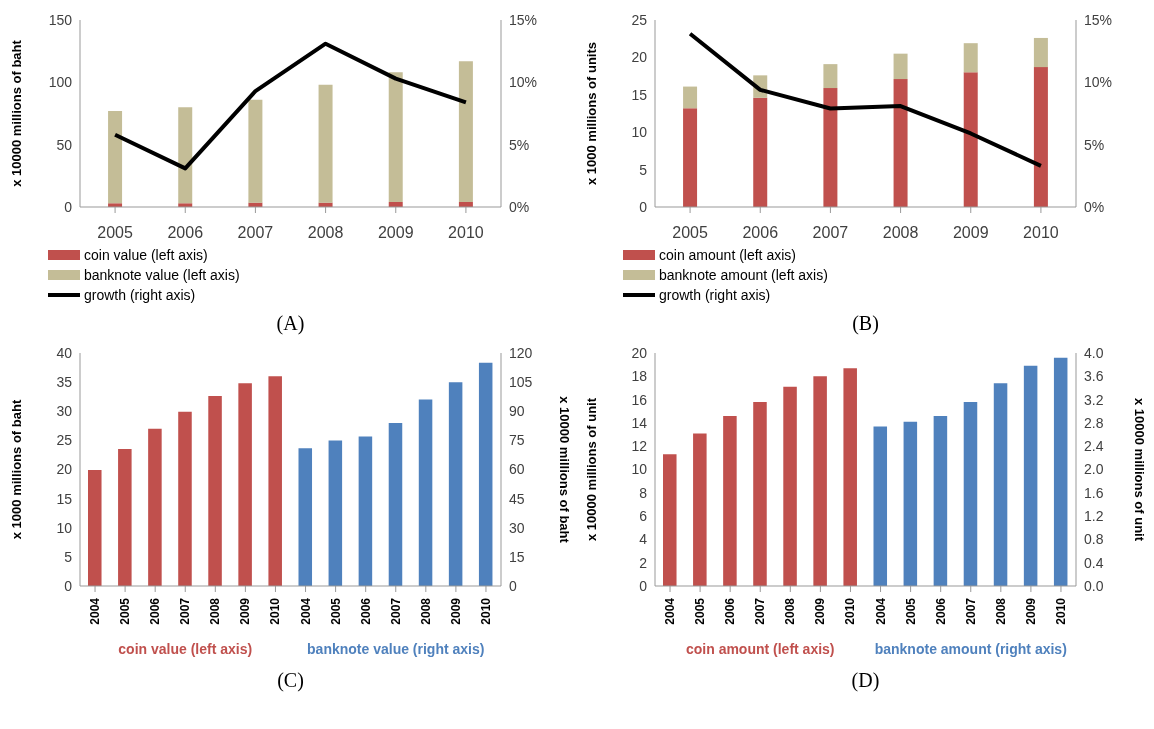 The image size is (1154, 729). What do you see at coordinates (1094, 539) in the screenshot?
I see `y2-tick-label: 0.8` at bounding box center [1094, 539].